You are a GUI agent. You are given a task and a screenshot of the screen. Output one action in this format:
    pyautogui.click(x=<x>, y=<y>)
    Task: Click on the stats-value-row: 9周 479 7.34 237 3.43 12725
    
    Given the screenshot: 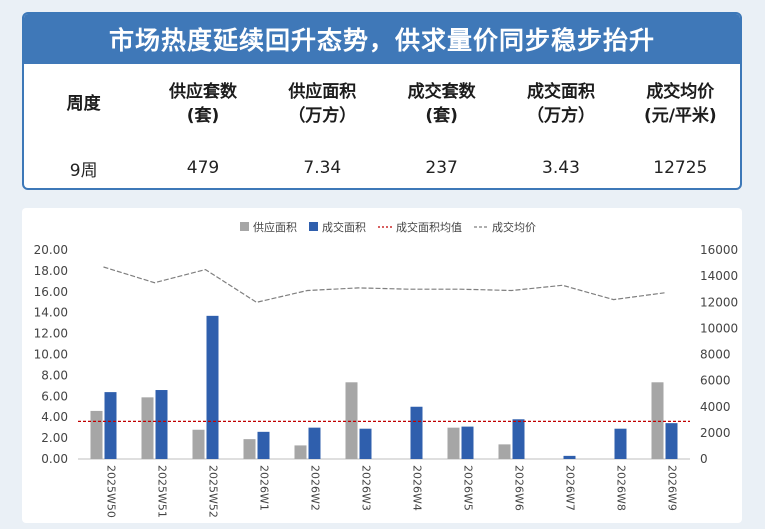 What is the action you would take?
    pyautogui.click(x=382, y=166)
    